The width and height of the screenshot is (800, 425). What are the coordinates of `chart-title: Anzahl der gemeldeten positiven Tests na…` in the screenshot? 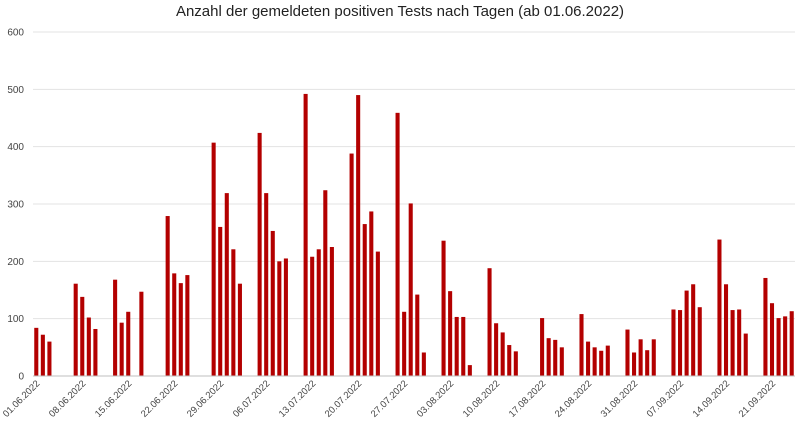 It's located at (400, 11).